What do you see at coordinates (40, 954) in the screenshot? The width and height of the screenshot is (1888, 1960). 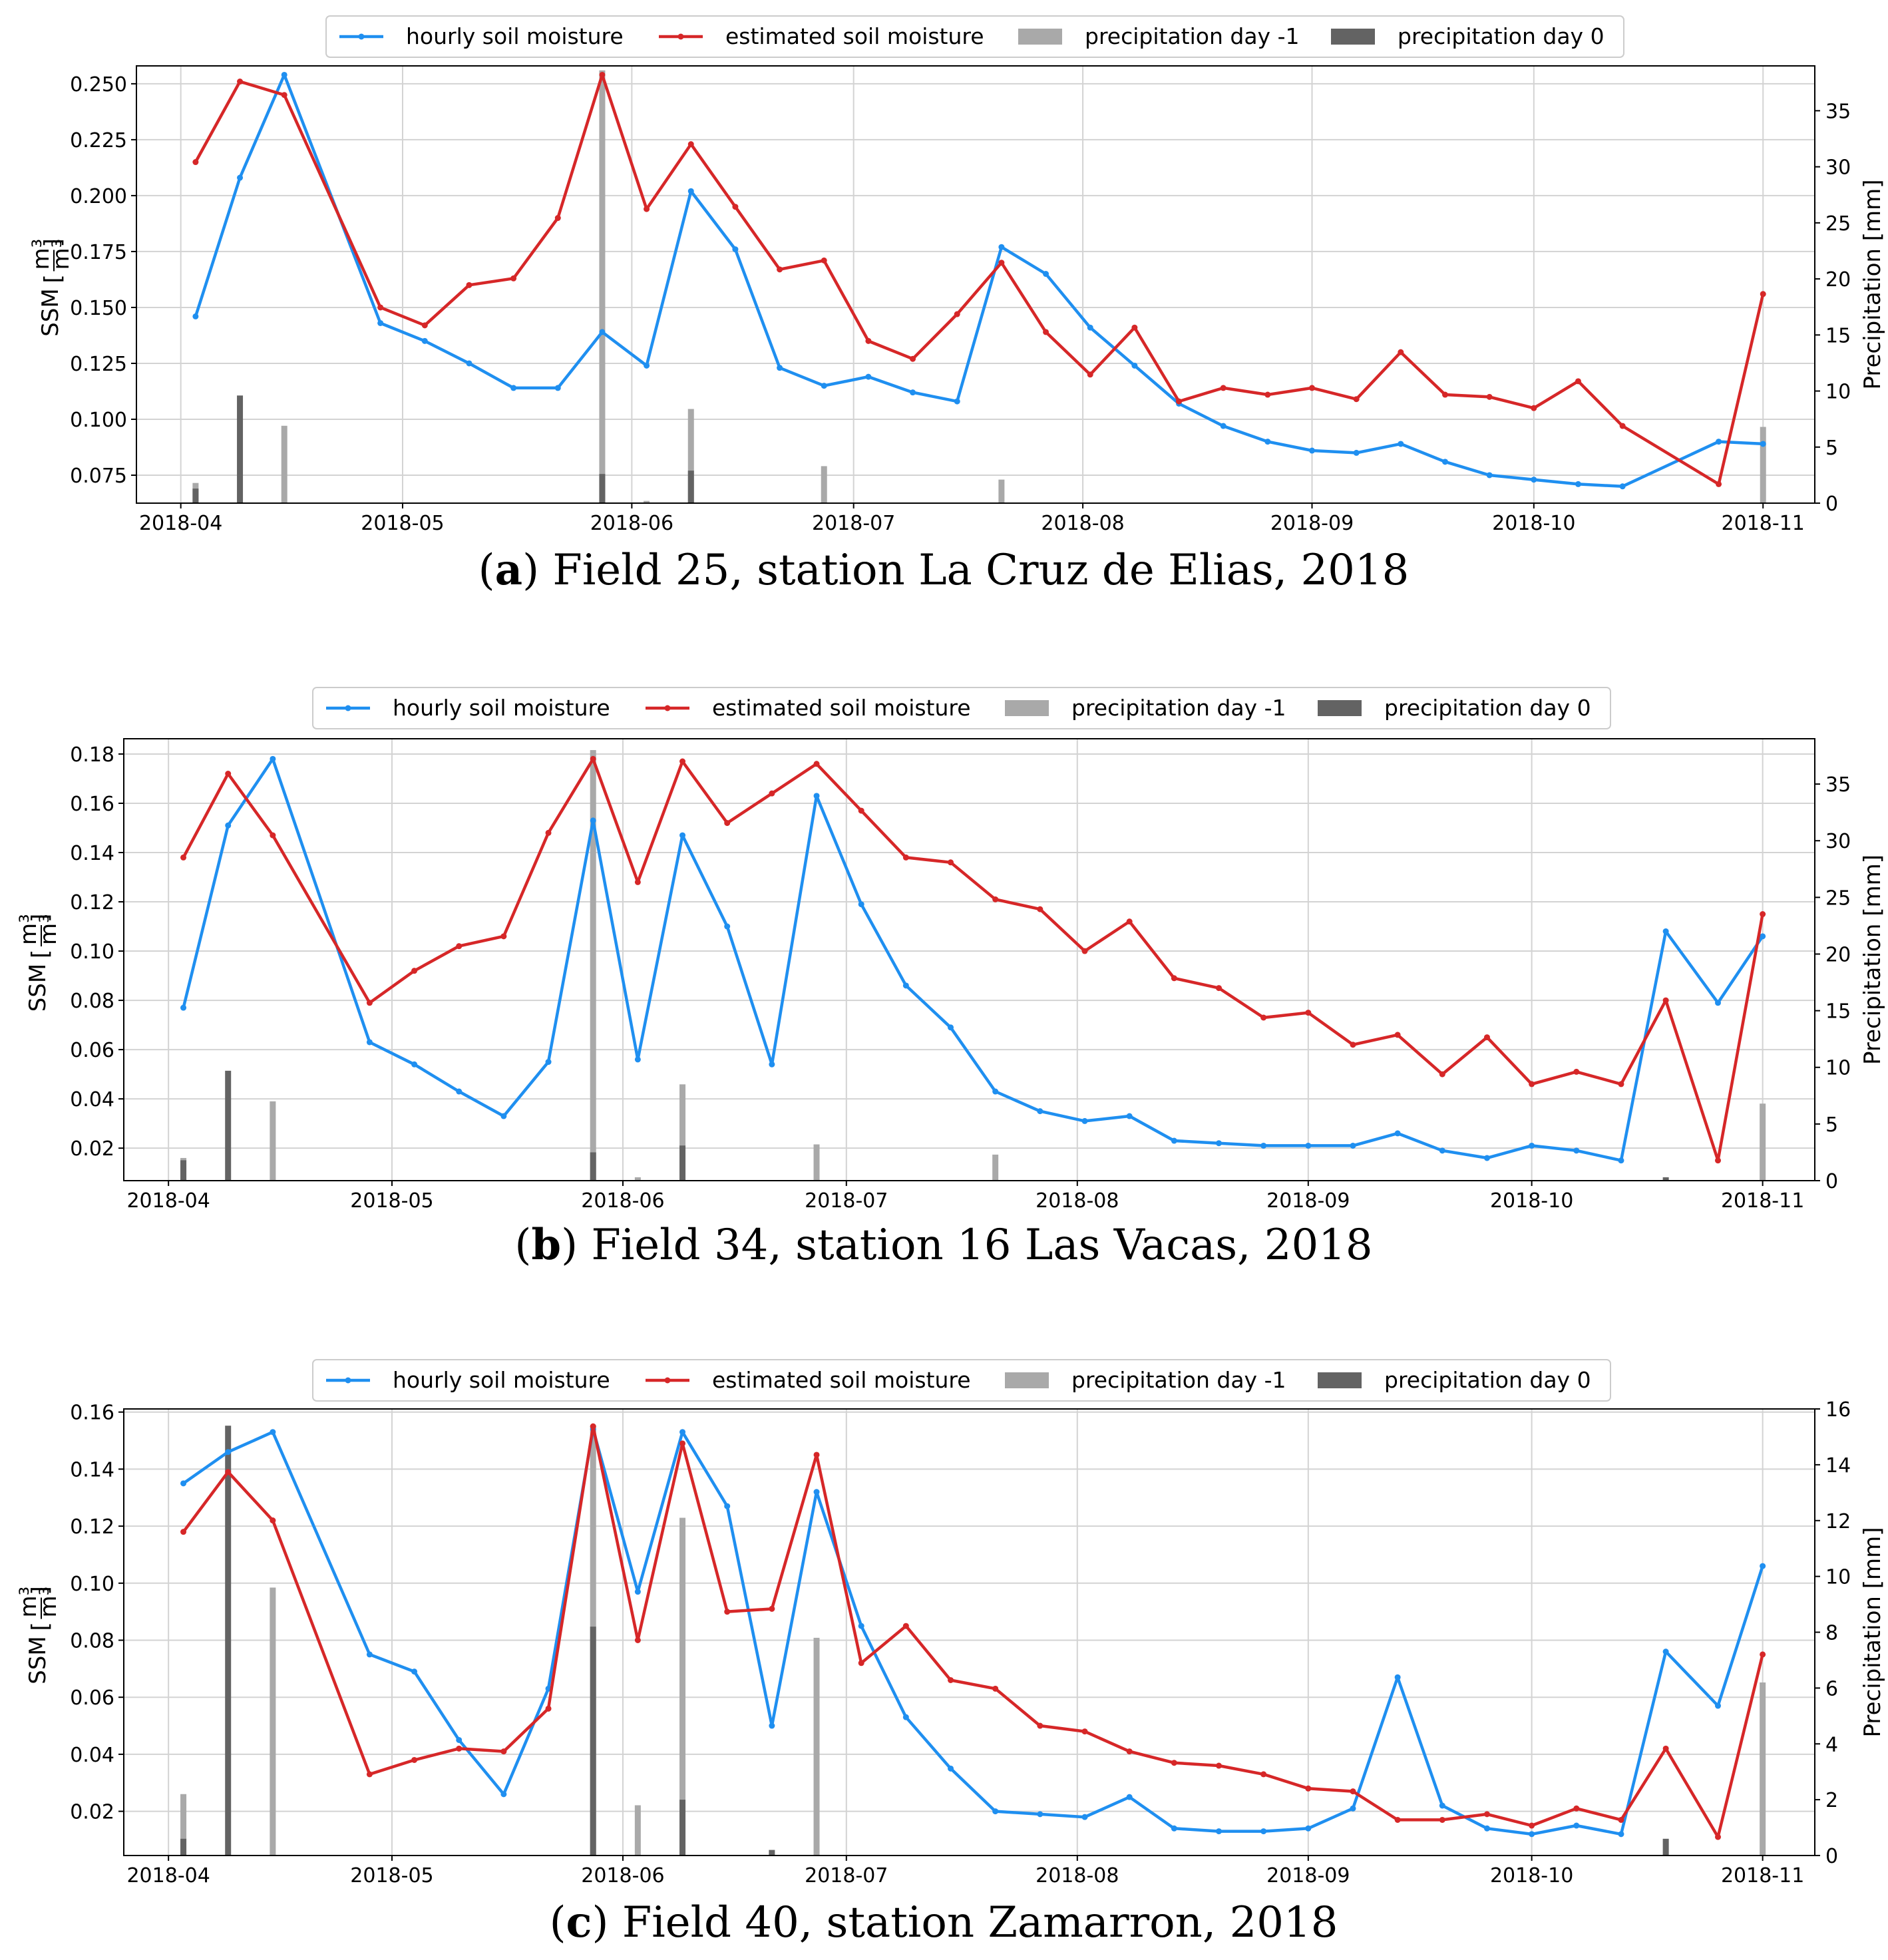 I see `unit-open-bracket: [` at bounding box center [40, 954].